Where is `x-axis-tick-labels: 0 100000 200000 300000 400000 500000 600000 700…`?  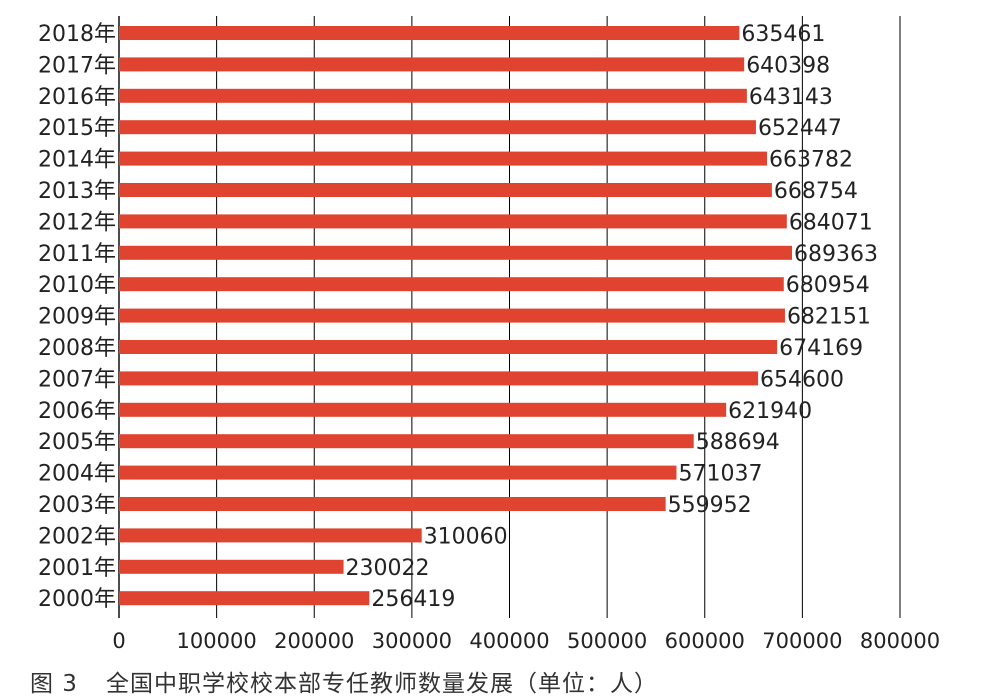
x-axis-tick-labels: 0 100000 200000 300000 400000 500000 600000 700… is located at coordinates (526, 641).